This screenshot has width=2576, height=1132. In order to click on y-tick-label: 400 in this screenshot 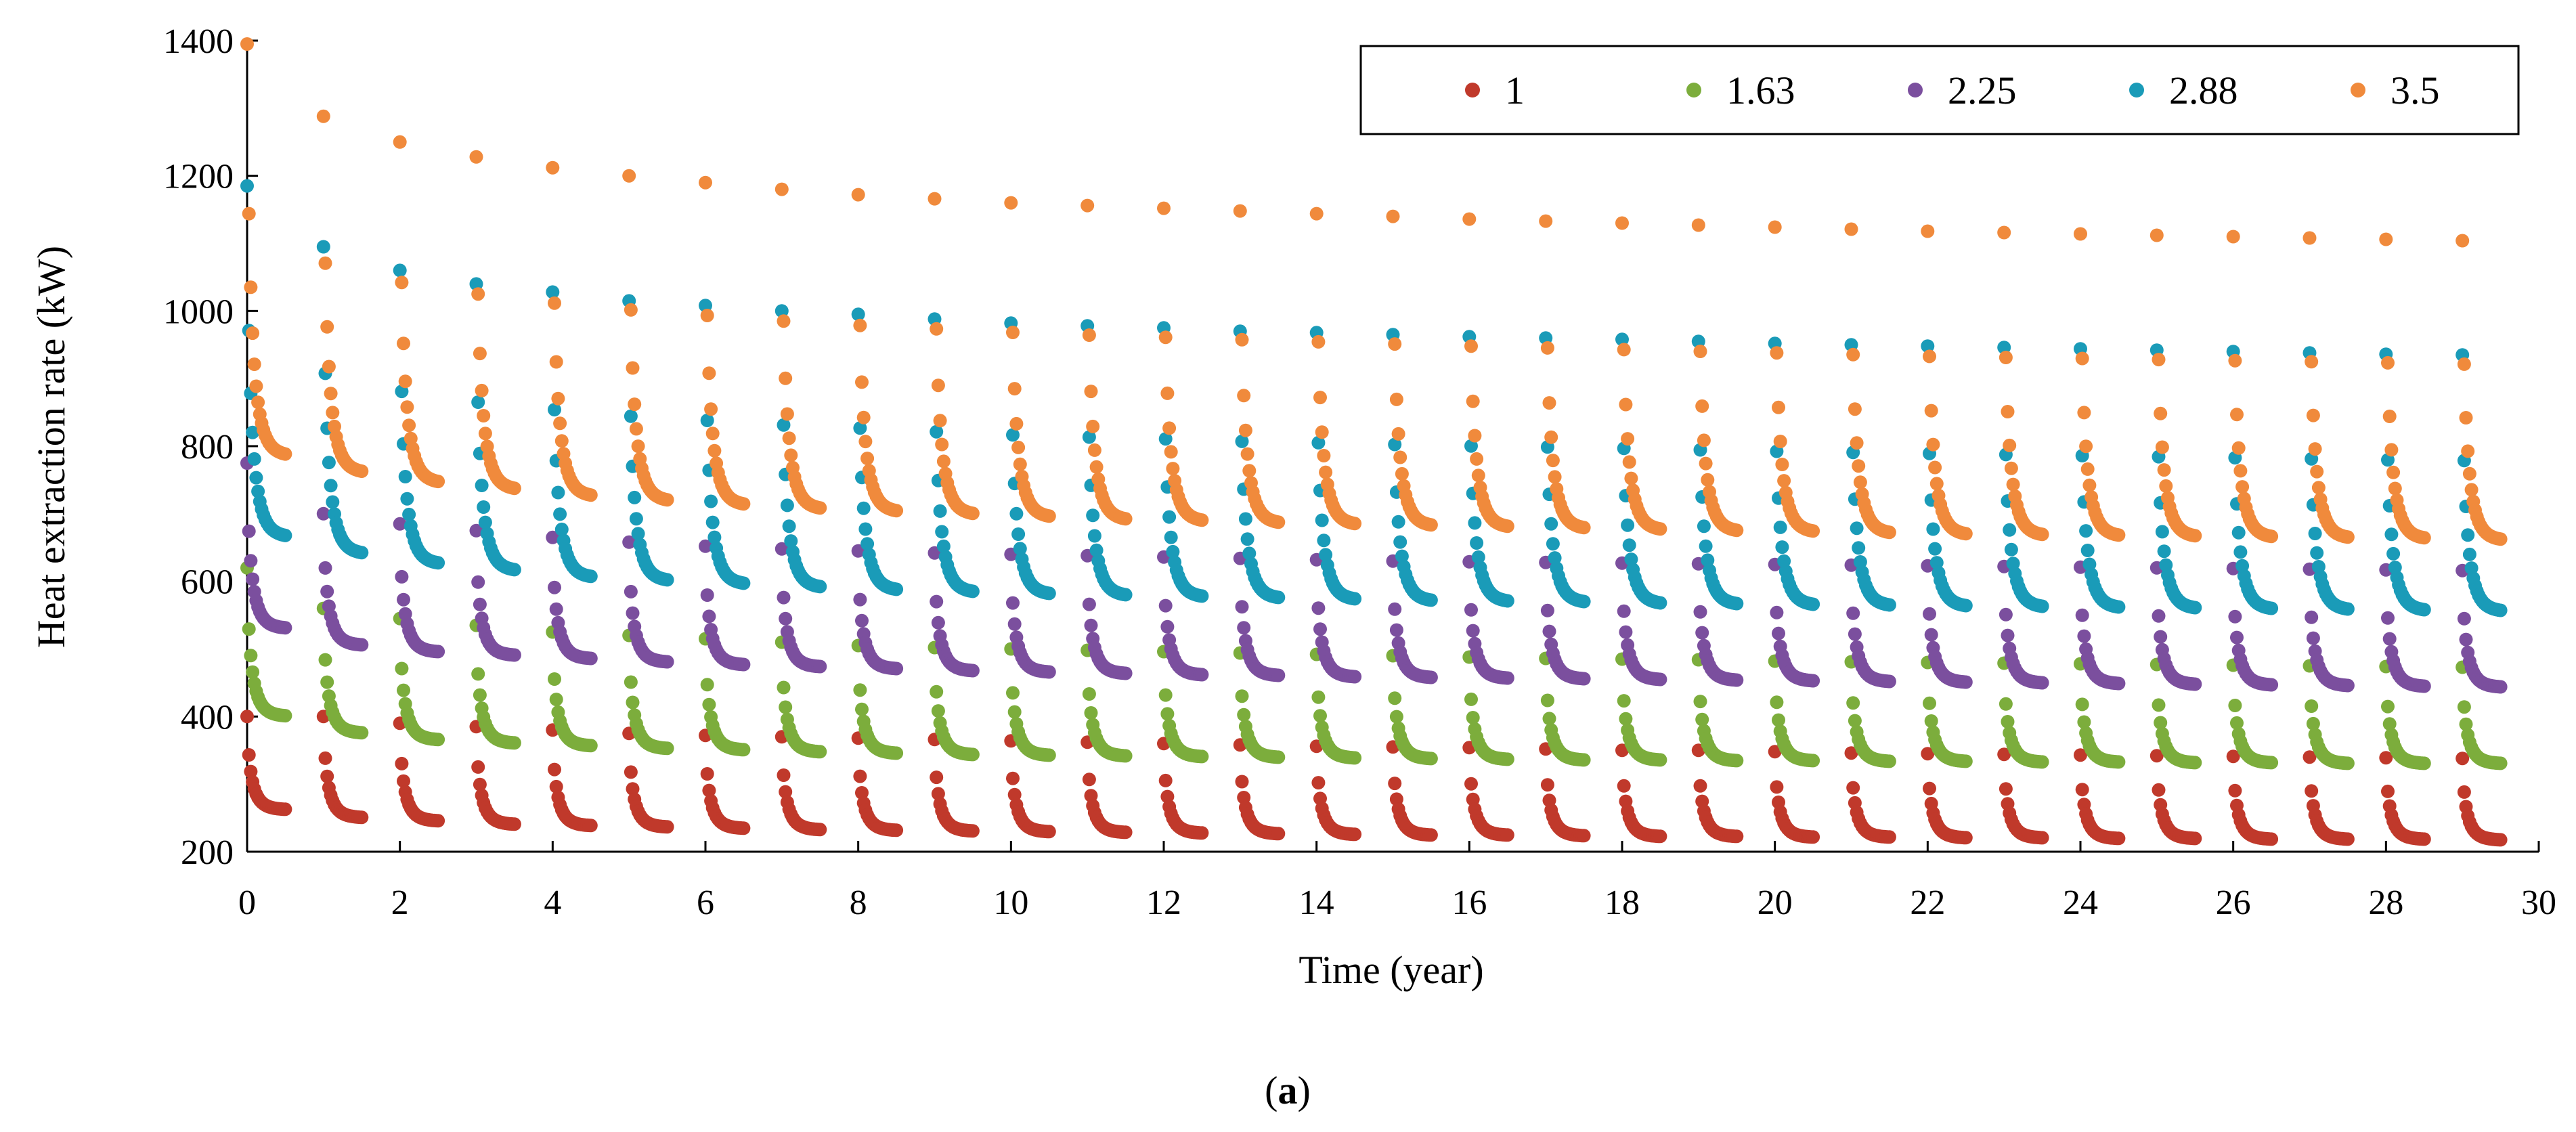, I will do `click(207, 718)`.